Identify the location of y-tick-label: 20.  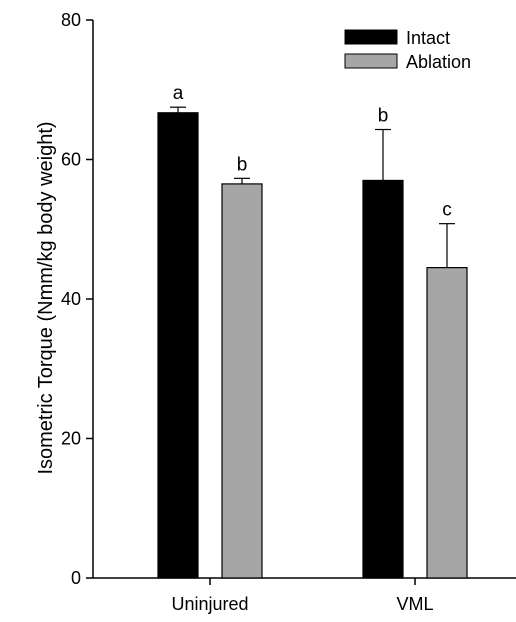
(71, 439).